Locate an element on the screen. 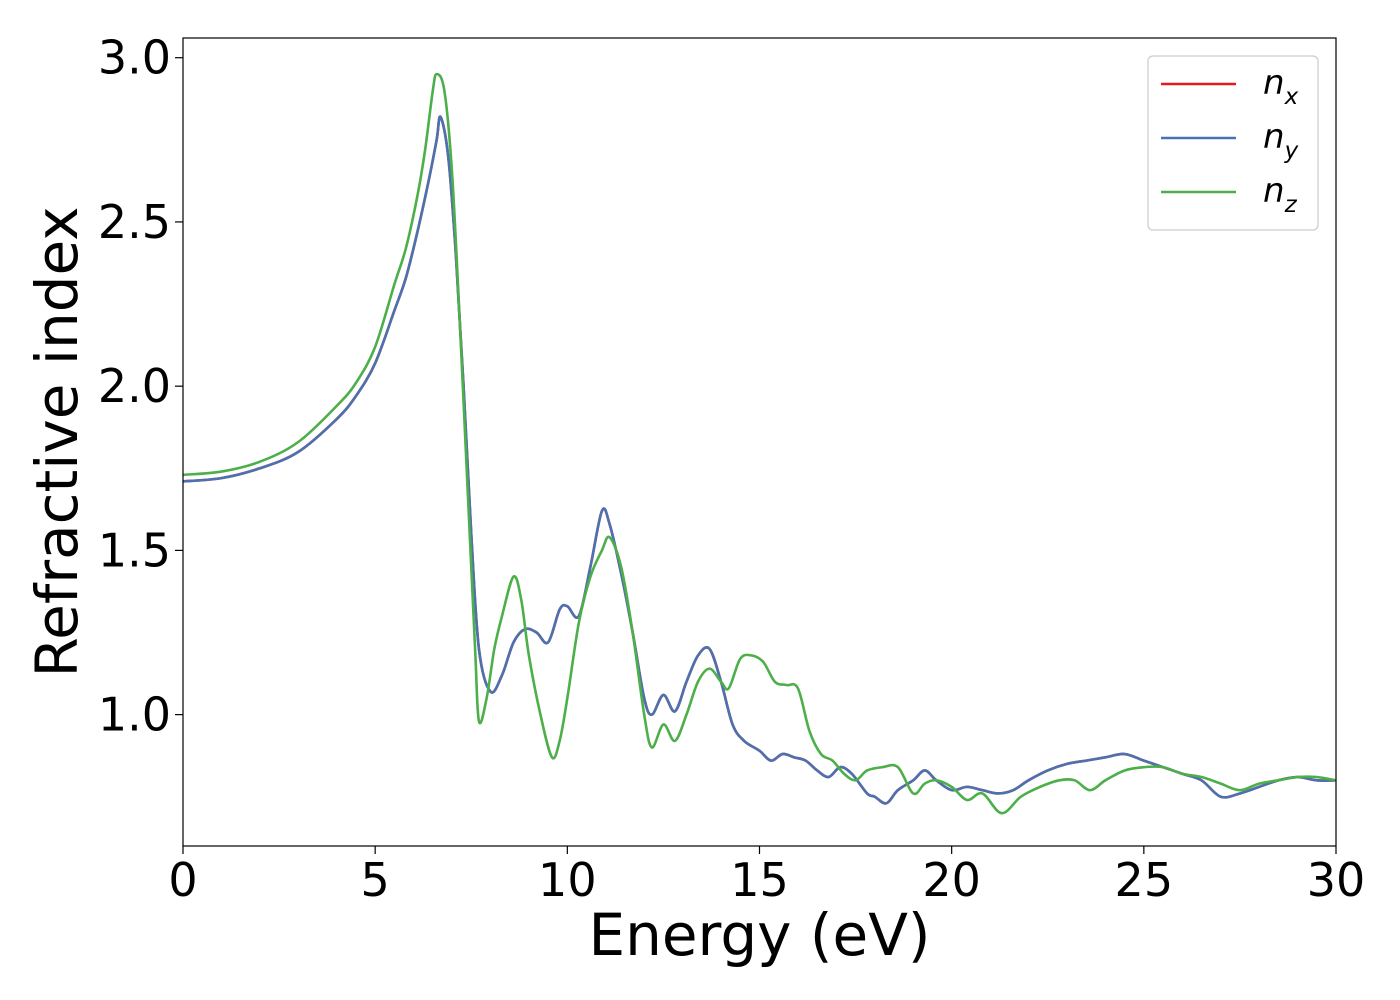 The height and width of the screenshot is (1000, 1400). x-tick-label: 5 is located at coordinates (375, 880).